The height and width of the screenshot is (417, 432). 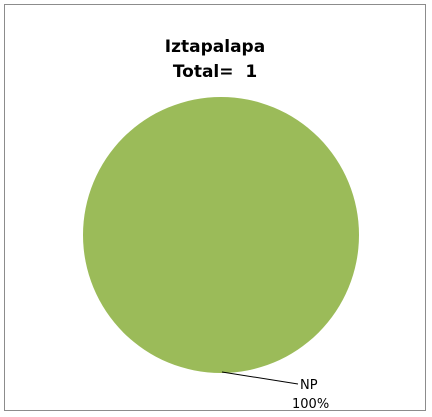 I want to click on slice-percent-np: 100%, so click(x=310, y=404).